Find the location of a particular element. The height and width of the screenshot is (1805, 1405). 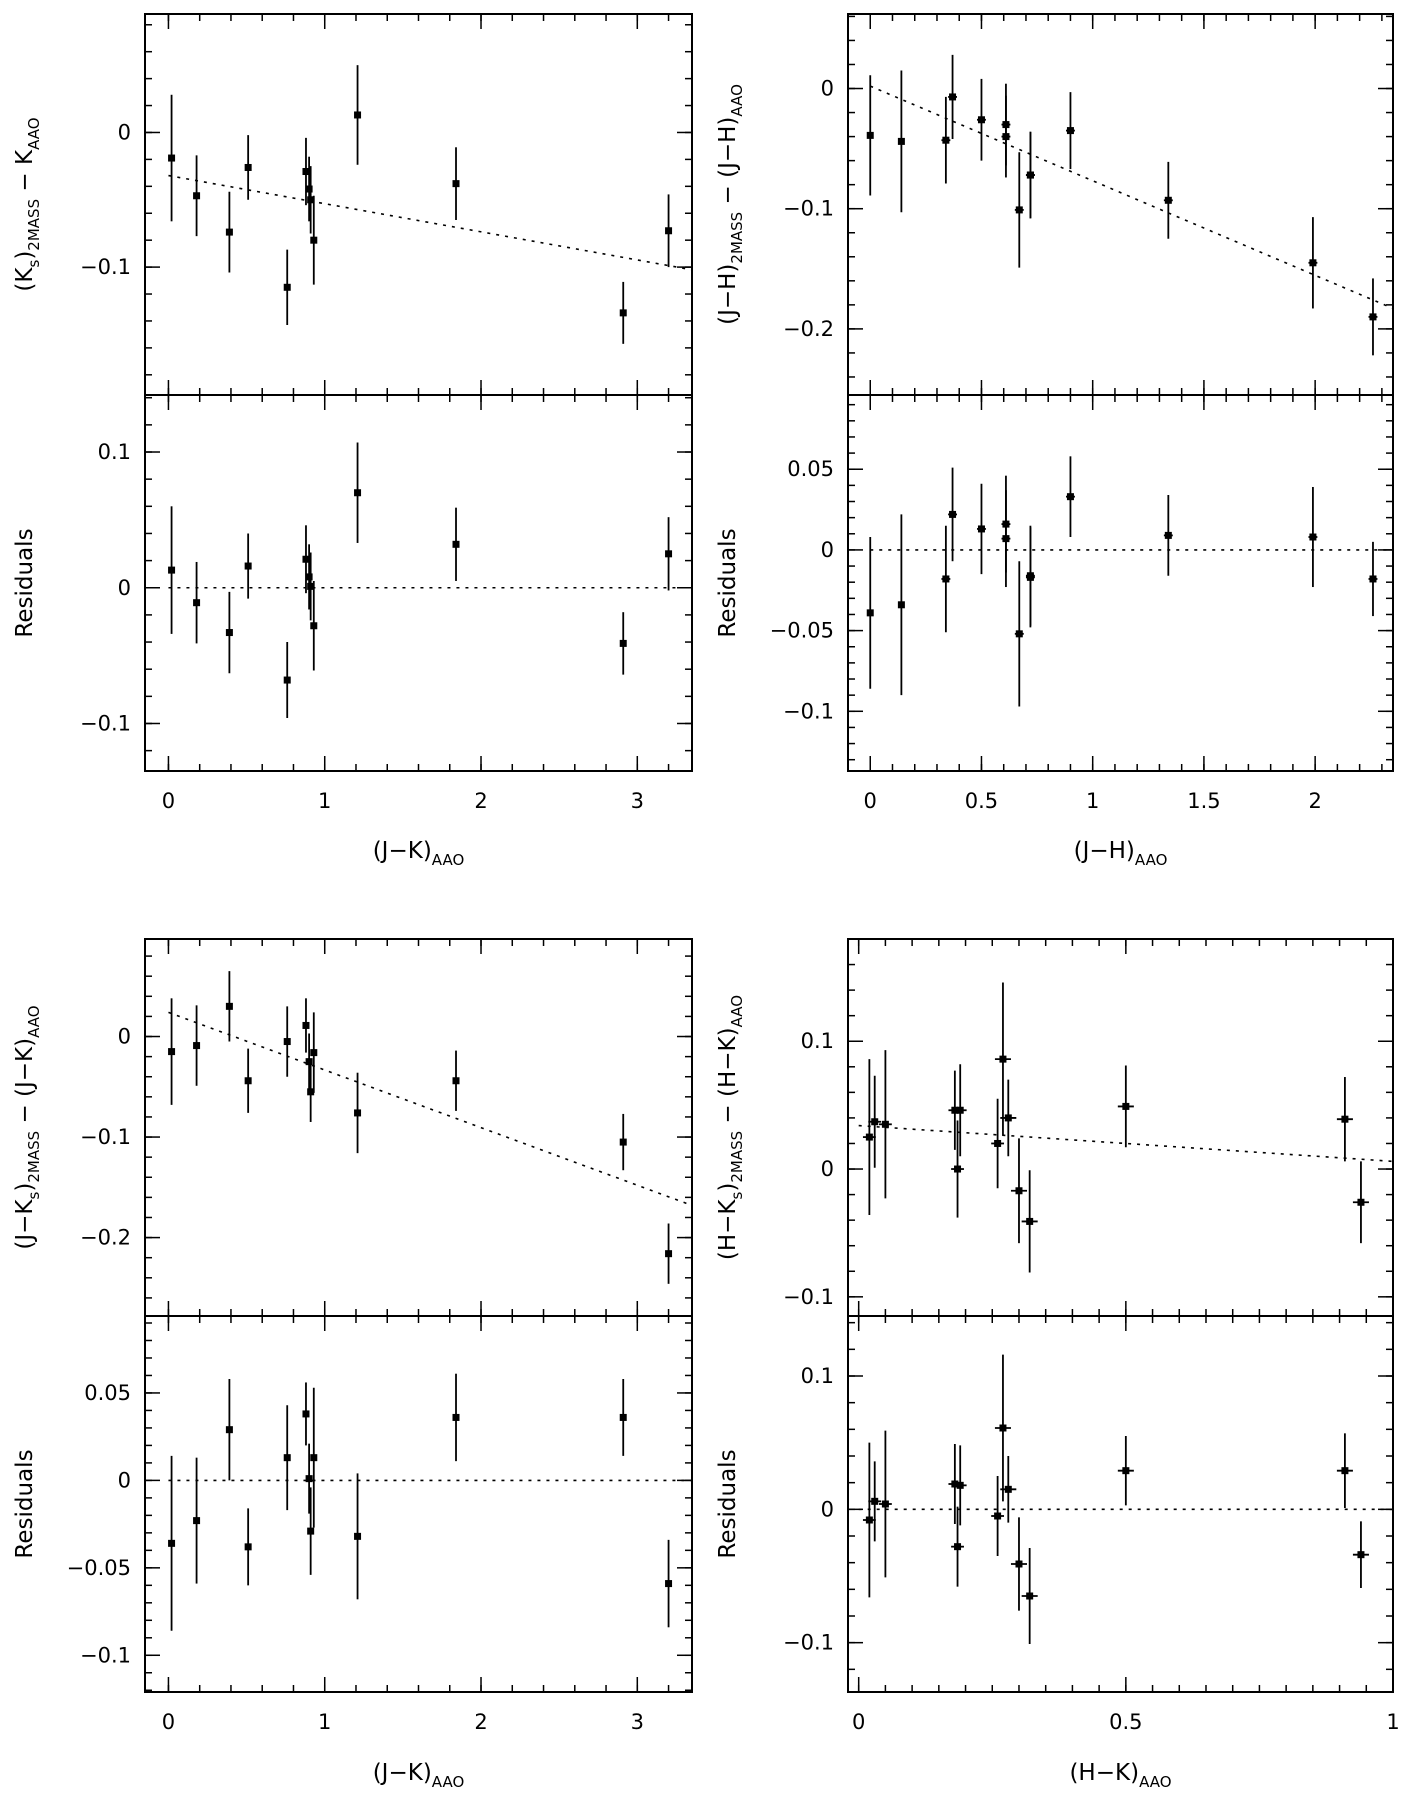

x-tick-label: 0.5 is located at coordinates (1125, 1722).